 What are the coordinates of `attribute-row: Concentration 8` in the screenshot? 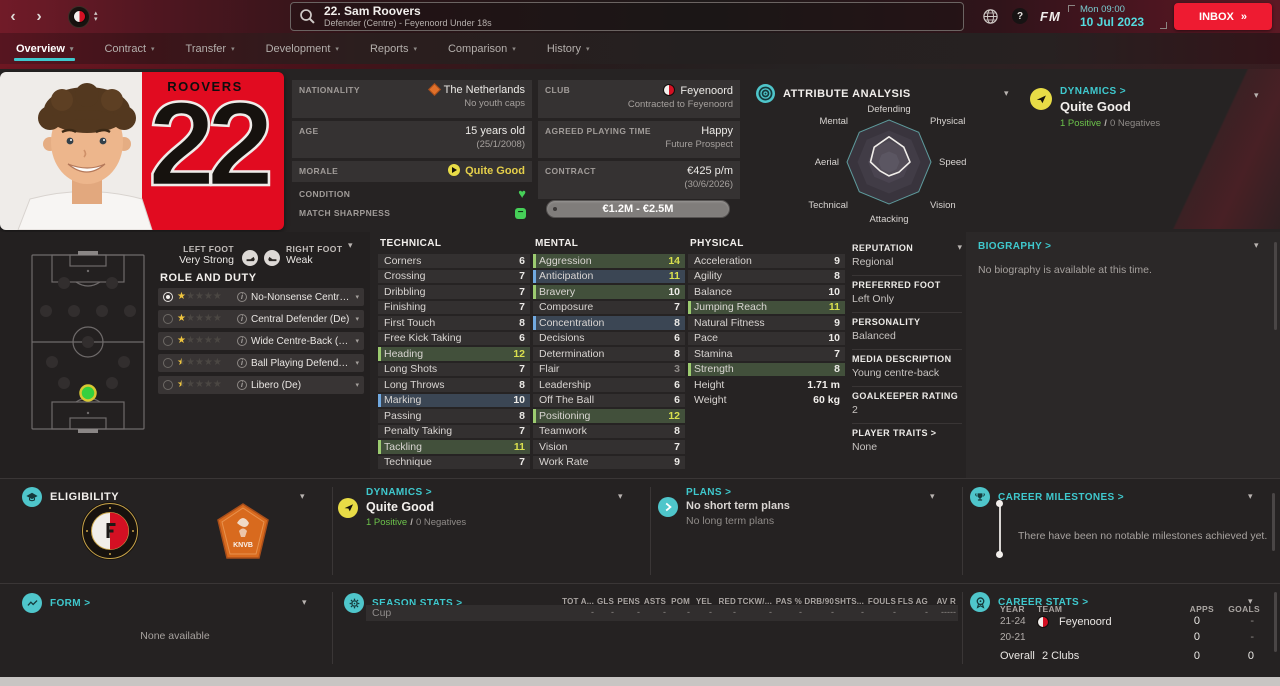 It's located at (609, 323).